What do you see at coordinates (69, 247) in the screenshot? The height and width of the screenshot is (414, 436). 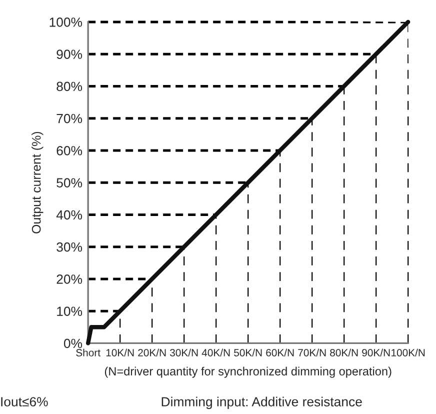 I see `y-tick-label: 30%` at bounding box center [69, 247].